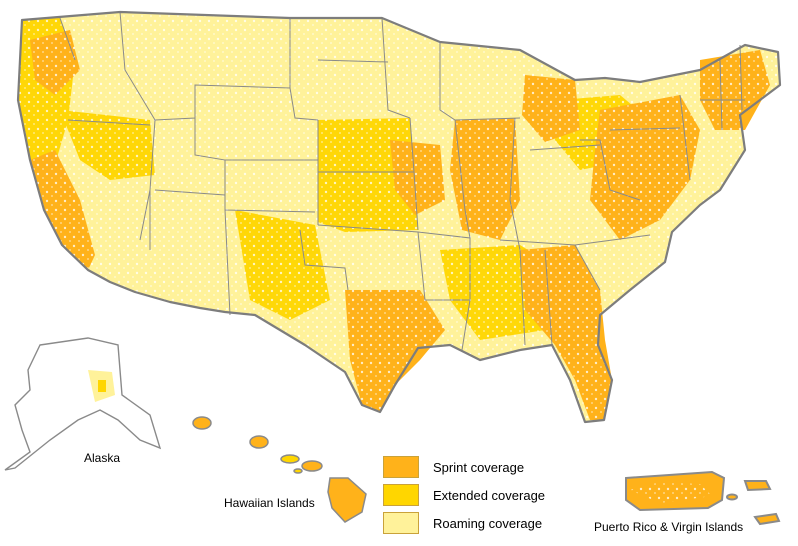 The image size is (798, 546). I want to click on legend-swatch-sprint, so click(401, 467).